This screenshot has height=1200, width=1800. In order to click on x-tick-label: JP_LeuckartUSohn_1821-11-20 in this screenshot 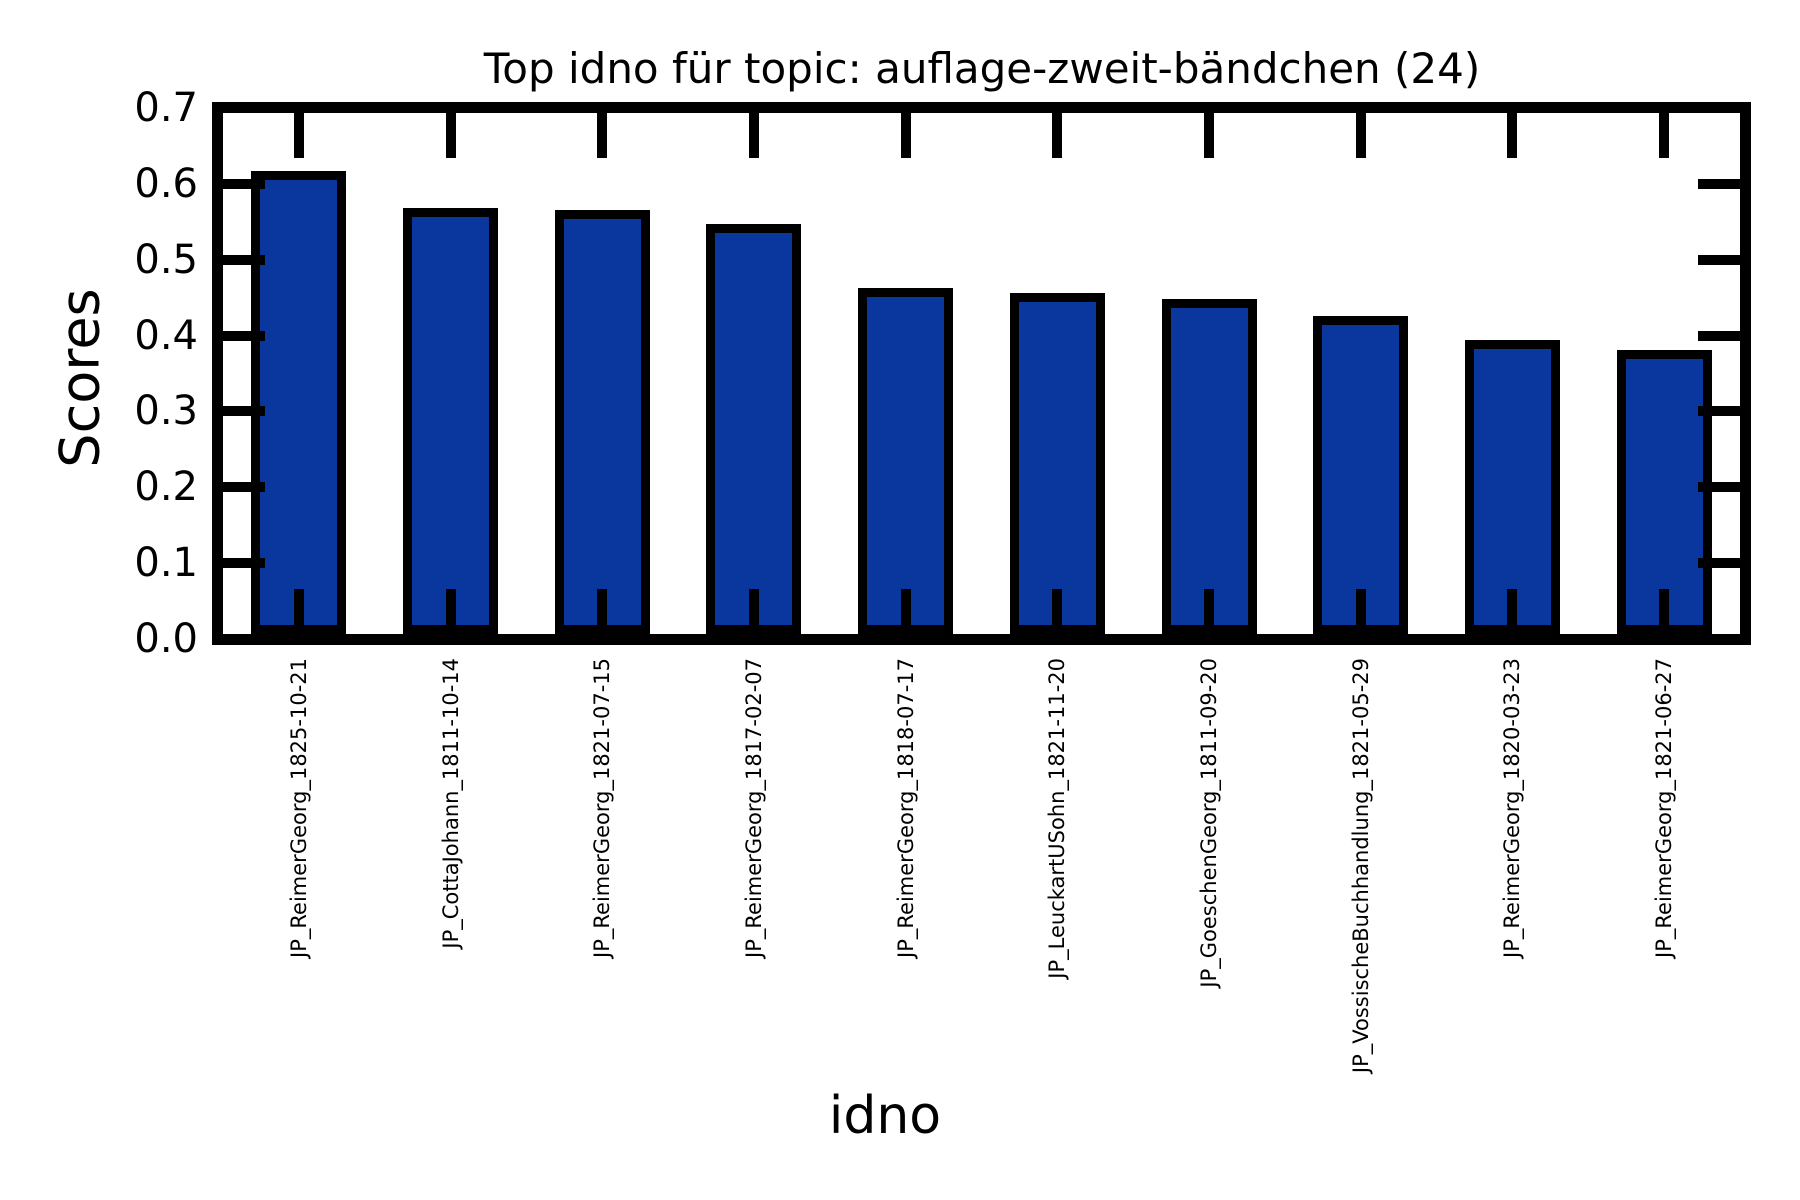, I will do `click(1057, 818)`.